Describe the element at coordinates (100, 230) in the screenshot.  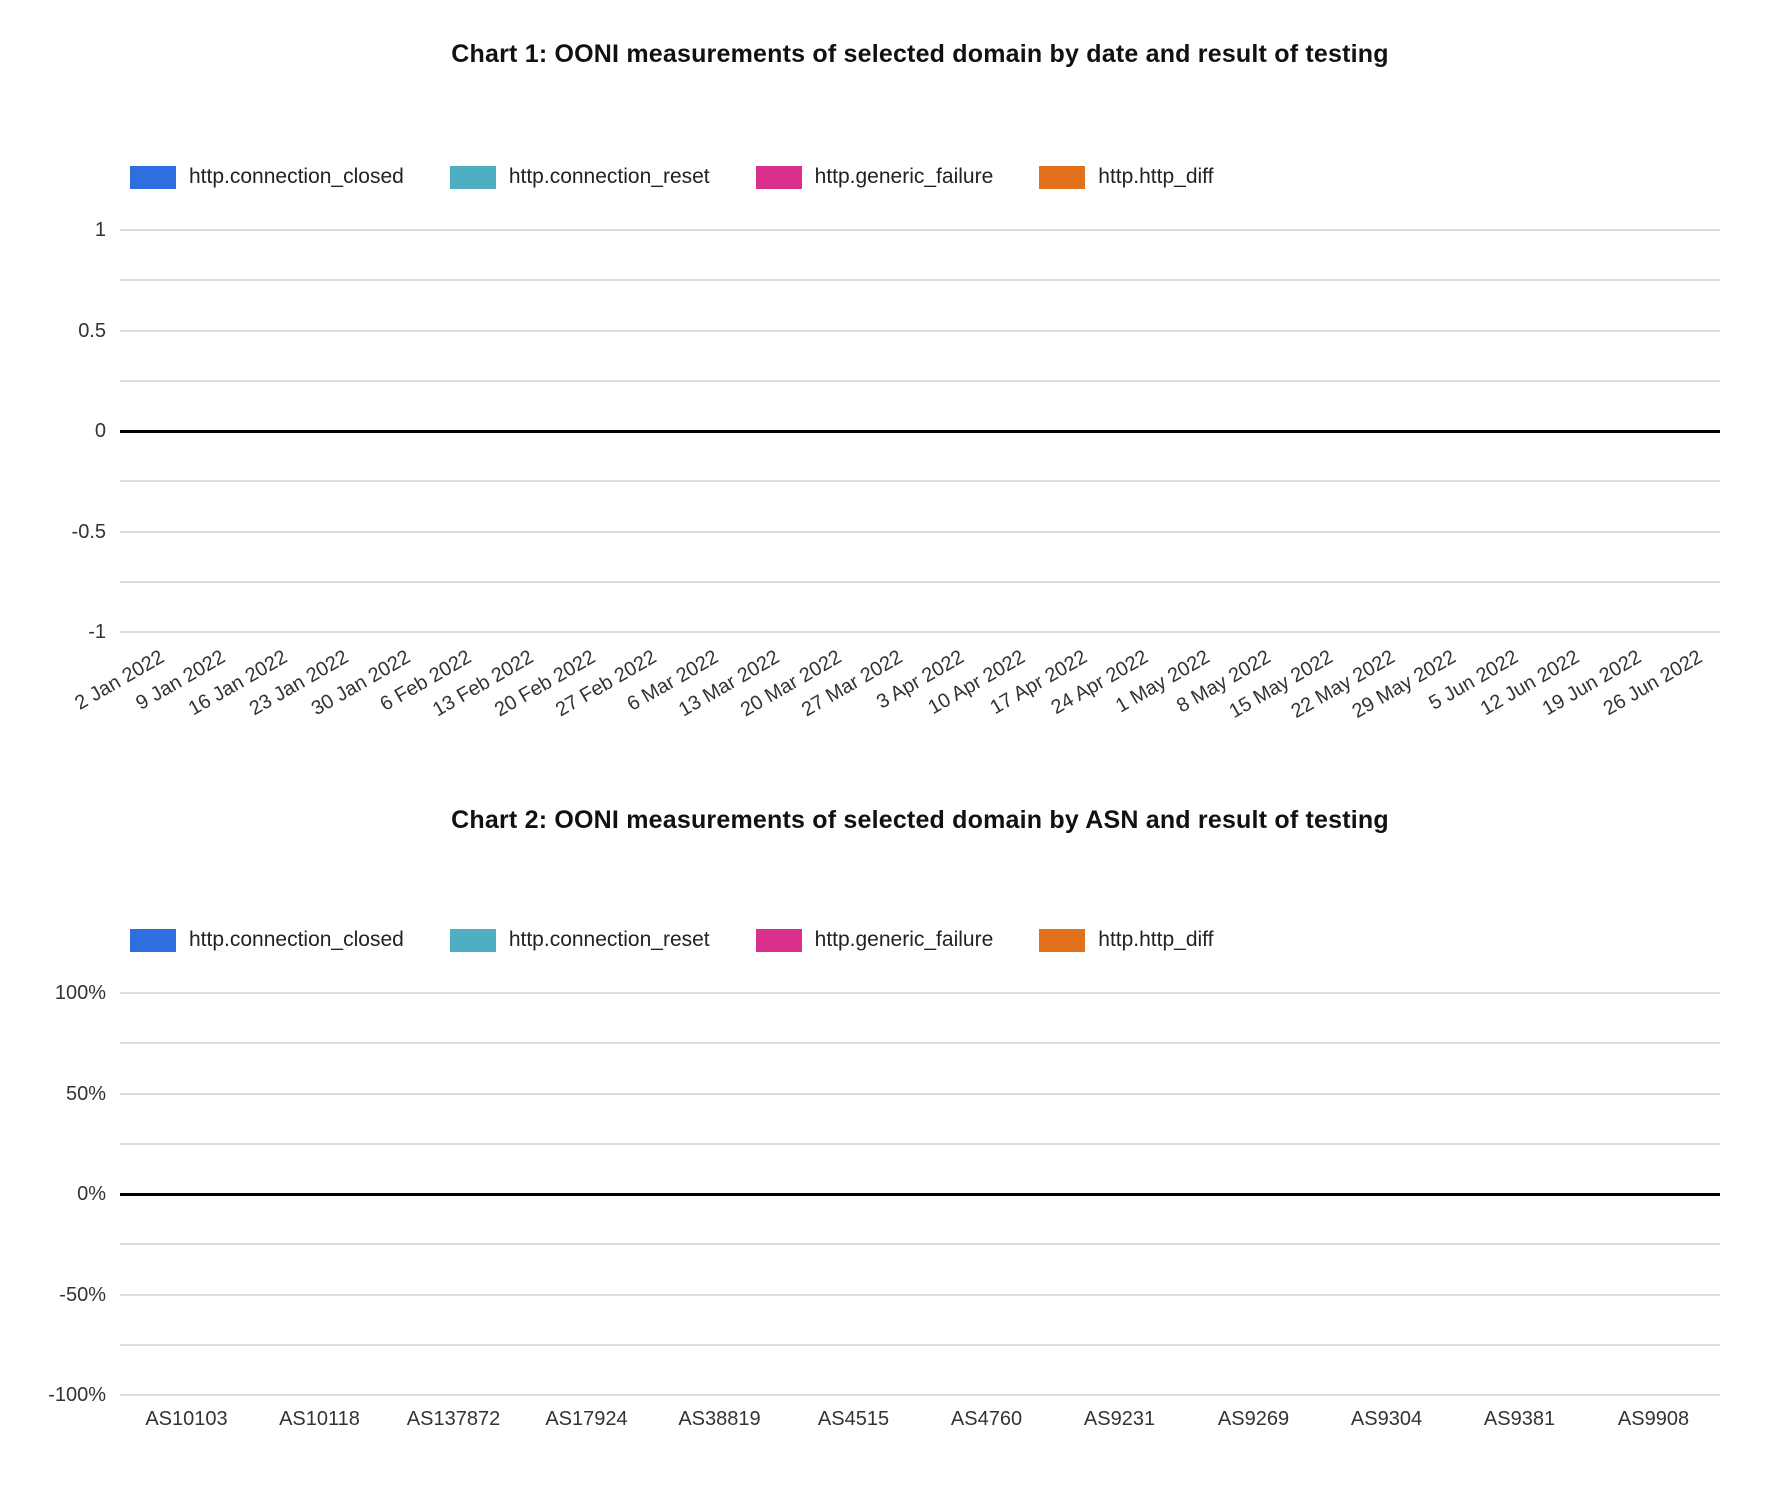
I see `y-tick-label: 1` at that location.